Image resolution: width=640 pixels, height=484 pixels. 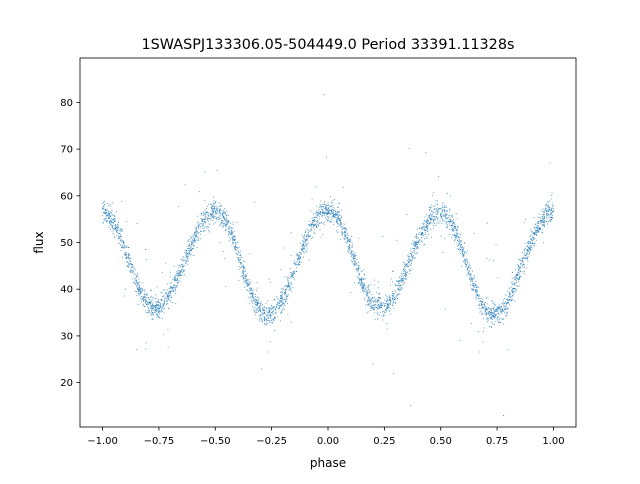 What do you see at coordinates (66, 290) in the screenshot?
I see `y-tick-label: 40` at bounding box center [66, 290].